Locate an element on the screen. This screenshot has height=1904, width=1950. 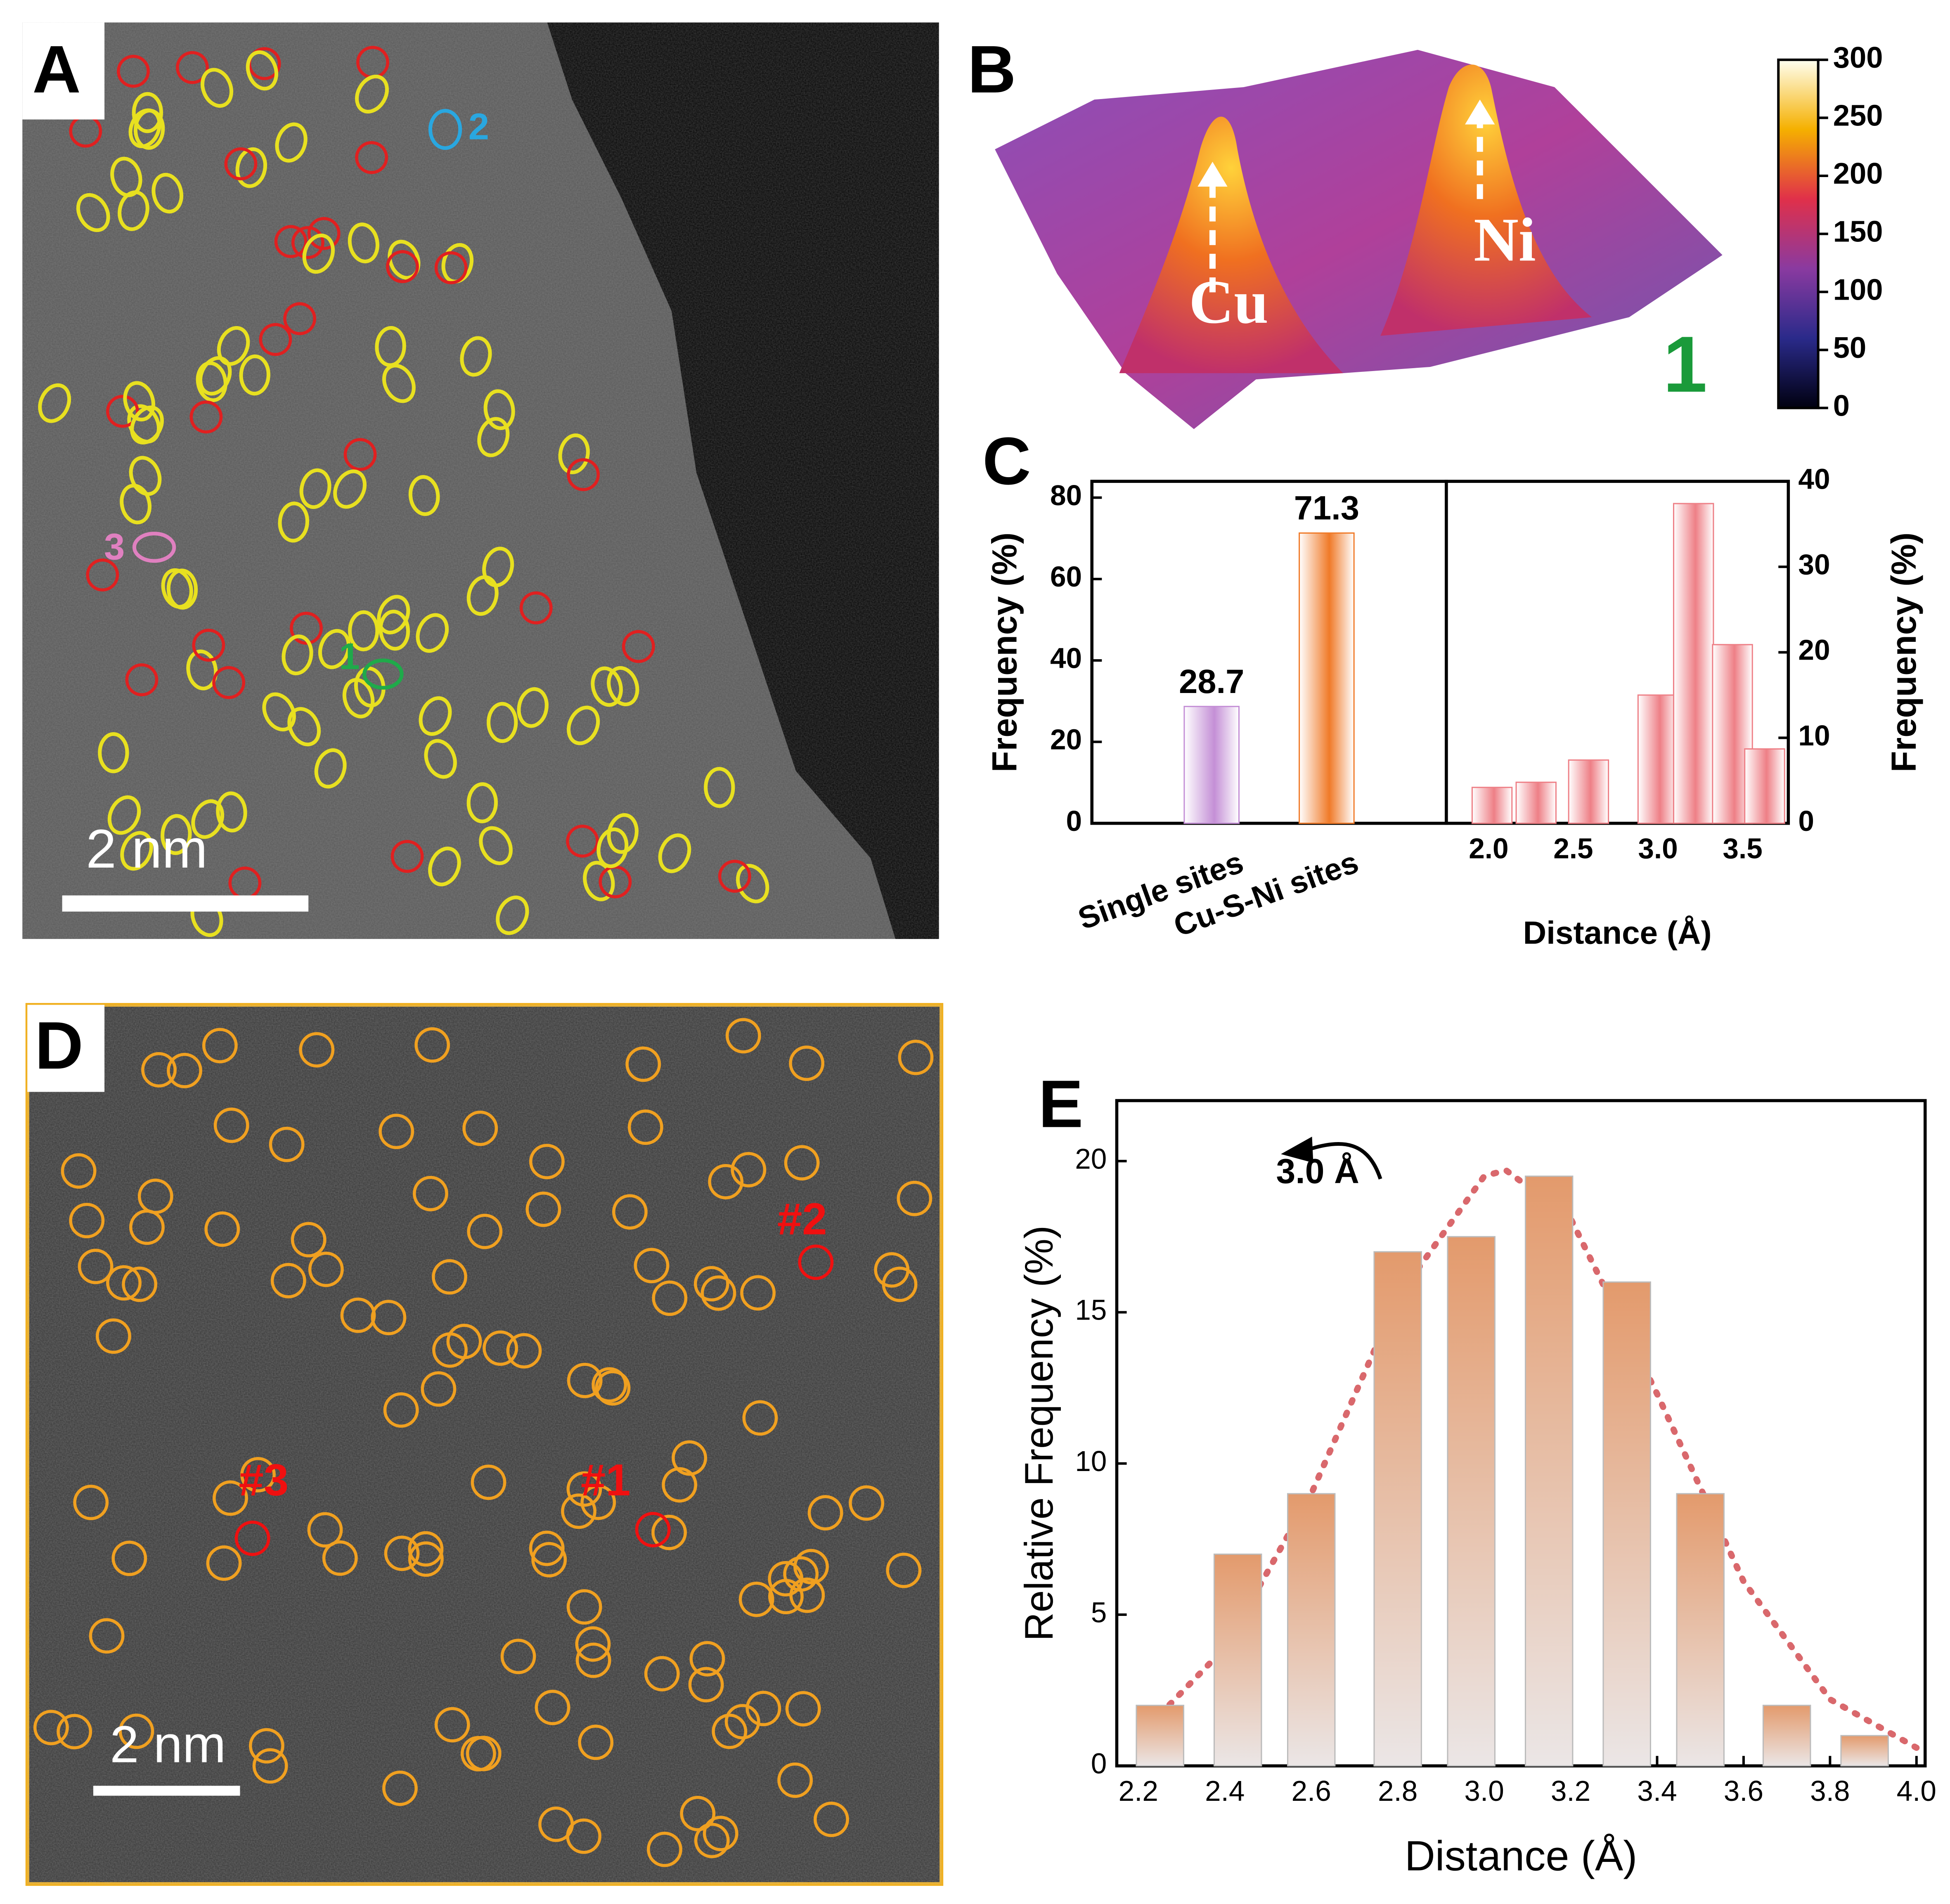
colorbar-tick-label: 100 is located at coordinates (1858, 289).